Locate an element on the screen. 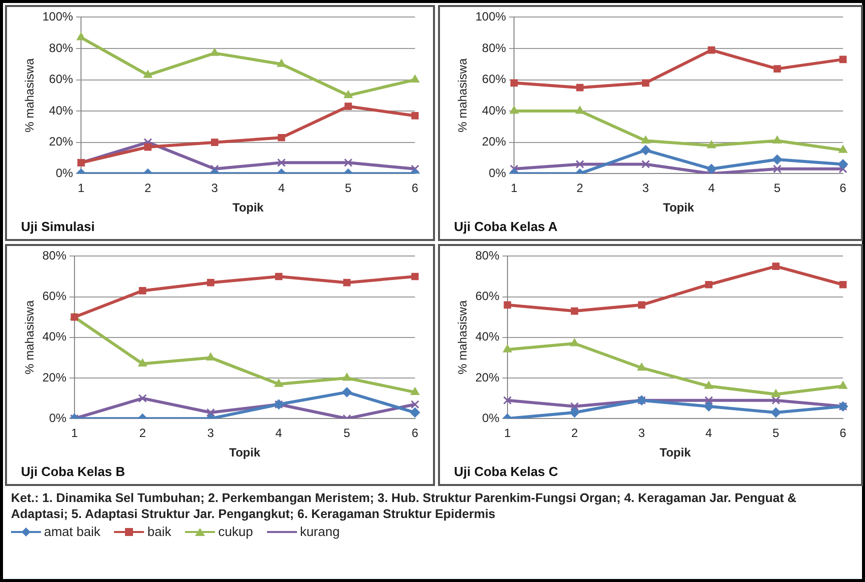 The width and height of the screenshot is (865, 582). text: Uji Simulasi is located at coordinates (58, 226).